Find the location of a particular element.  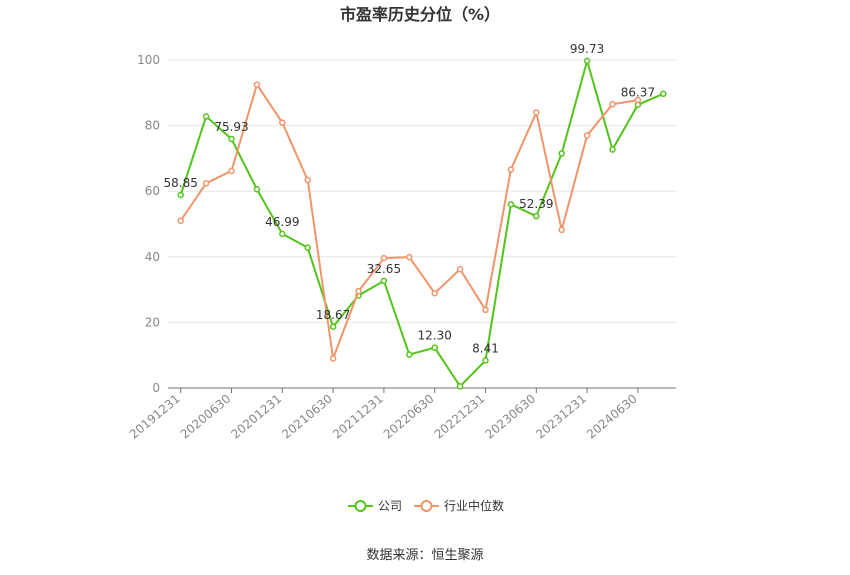

x-tick-label: 20210630 is located at coordinates (307, 417).